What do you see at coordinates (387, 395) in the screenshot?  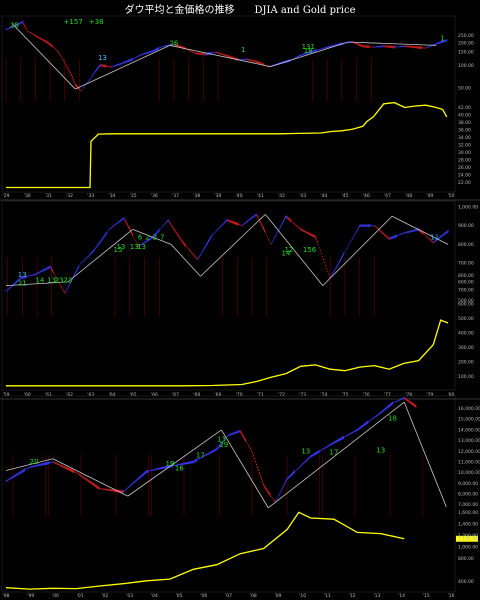 I see `x-tick-label: '77` at bounding box center [387, 395].